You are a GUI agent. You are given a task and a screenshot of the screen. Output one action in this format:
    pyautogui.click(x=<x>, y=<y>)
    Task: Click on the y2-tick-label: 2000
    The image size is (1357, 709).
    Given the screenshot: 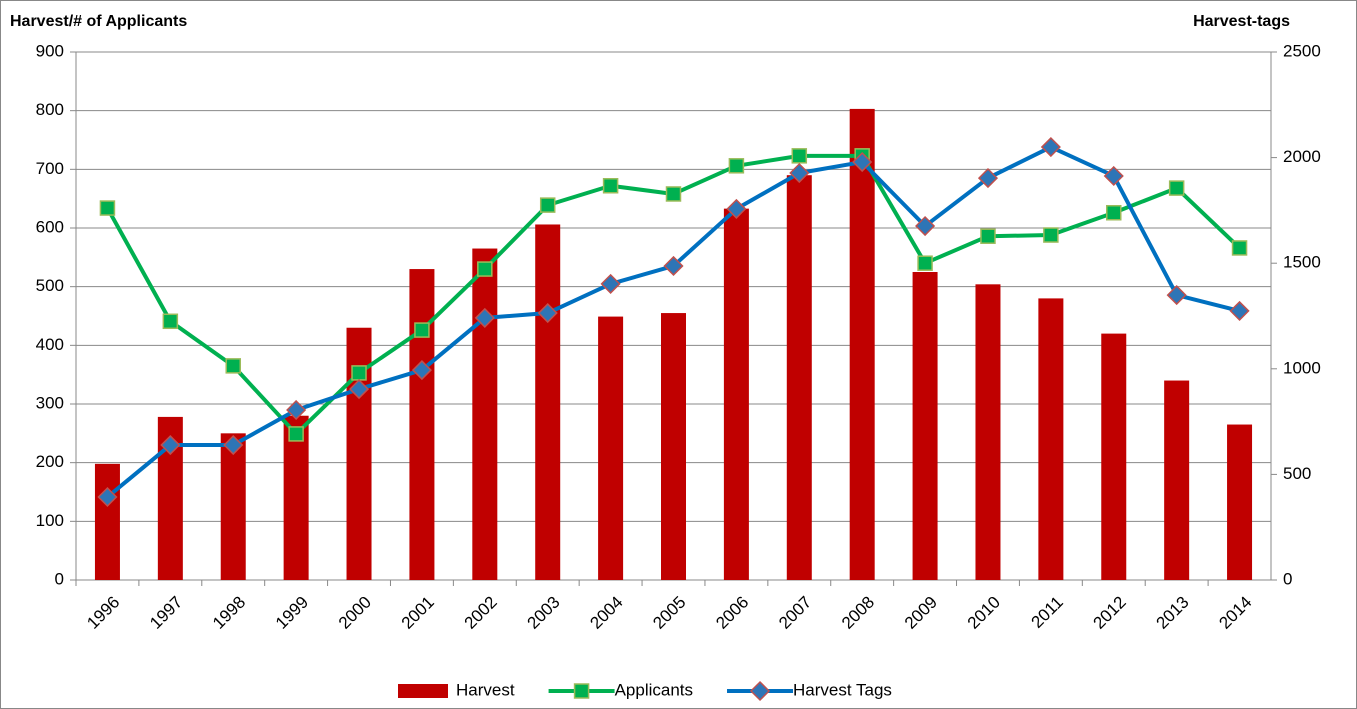 What is the action you would take?
    pyautogui.click(x=1302, y=156)
    